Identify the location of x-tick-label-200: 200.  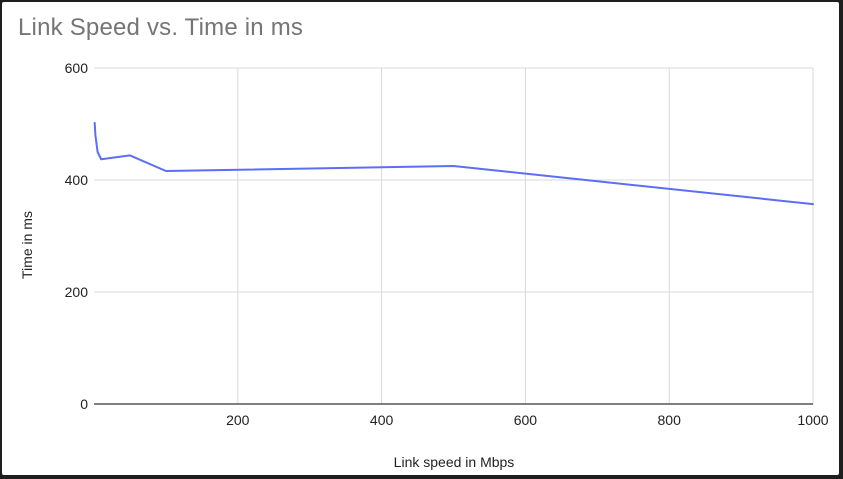
(238, 420).